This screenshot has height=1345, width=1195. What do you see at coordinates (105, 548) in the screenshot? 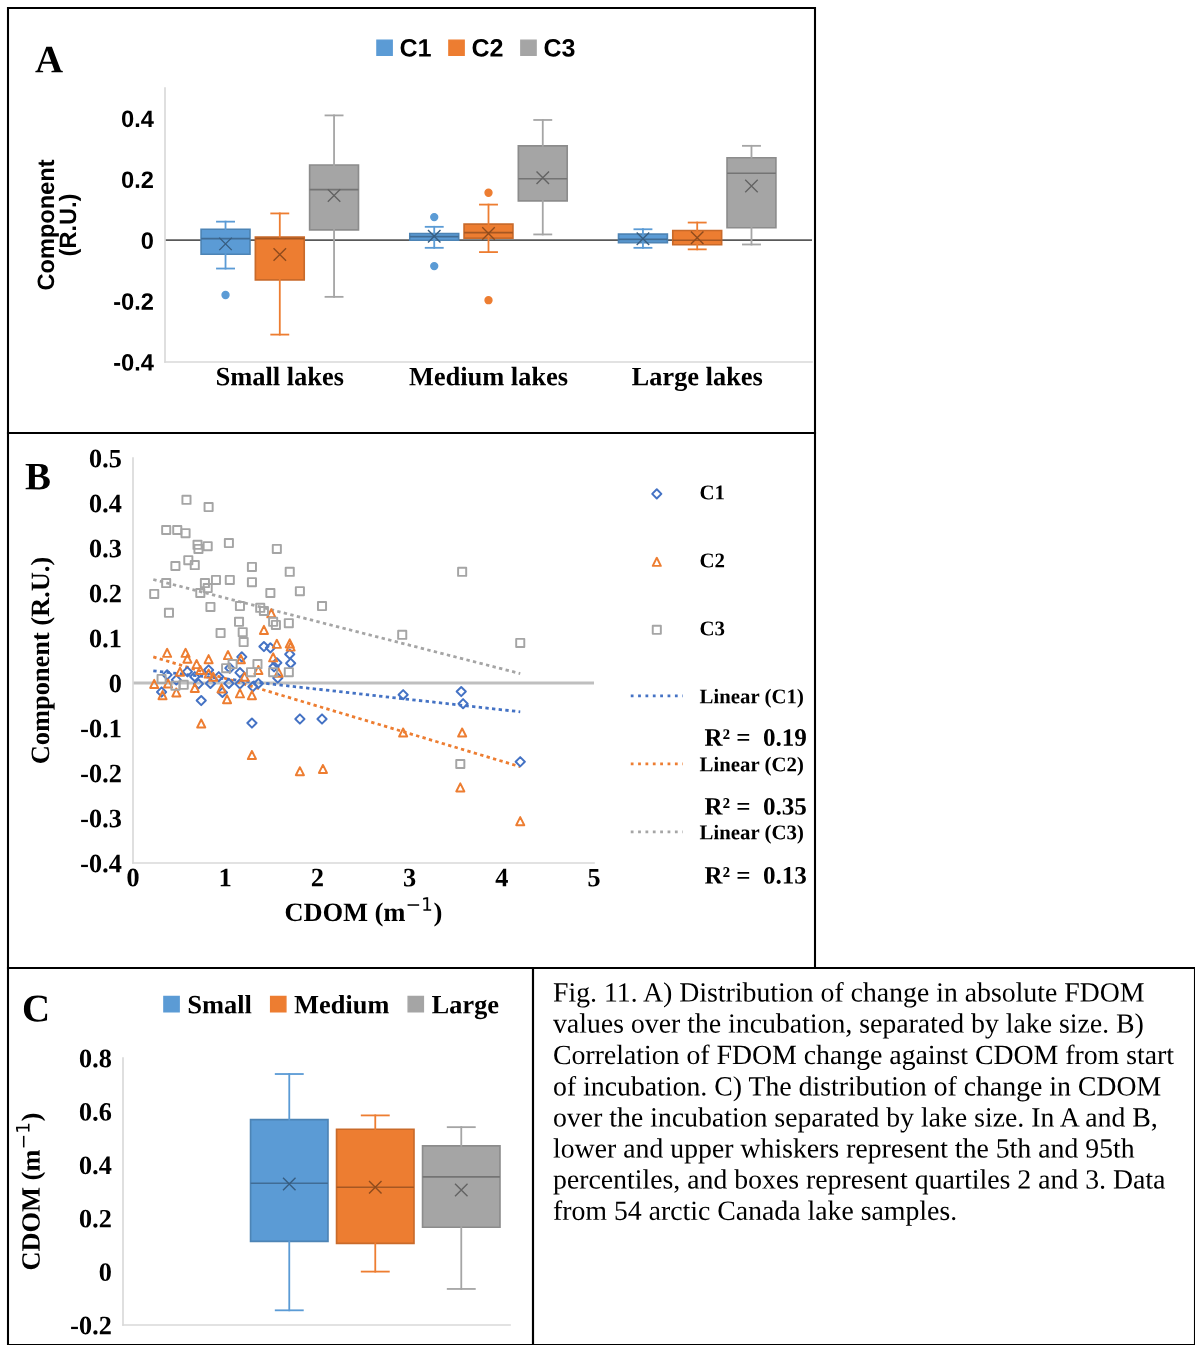
I see `y-tick-label: 0.3` at bounding box center [105, 548].